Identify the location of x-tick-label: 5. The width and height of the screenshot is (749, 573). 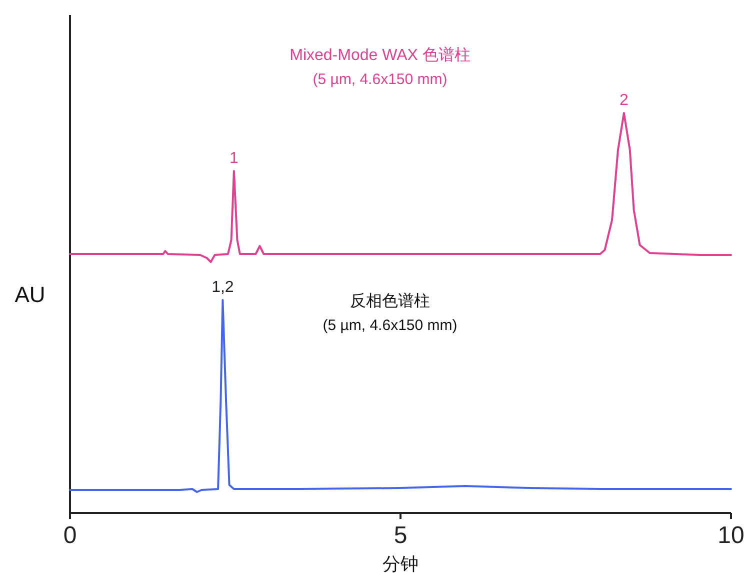
(401, 535).